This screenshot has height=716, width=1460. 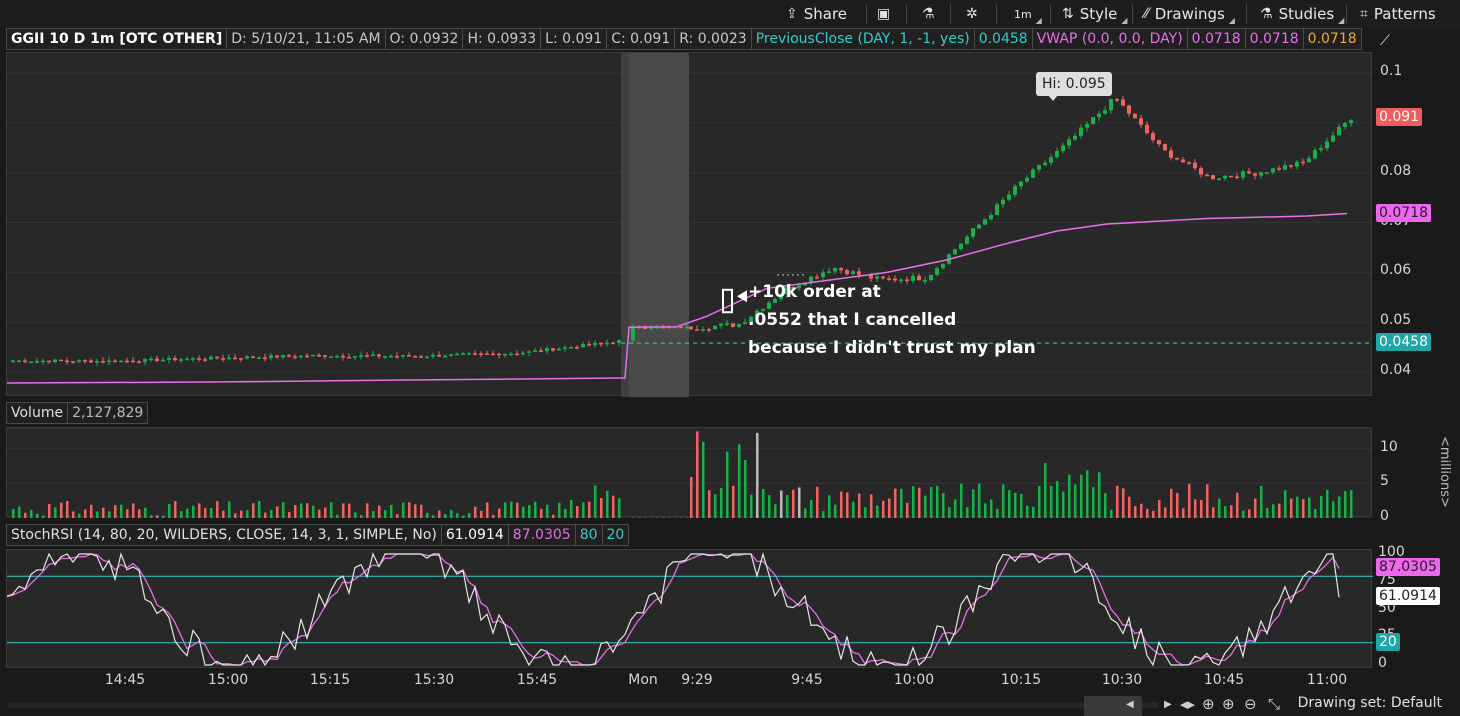 What do you see at coordinates (1208, 704) in the screenshot?
I see `crosshair-icon: ⊕` at bounding box center [1208, 704].